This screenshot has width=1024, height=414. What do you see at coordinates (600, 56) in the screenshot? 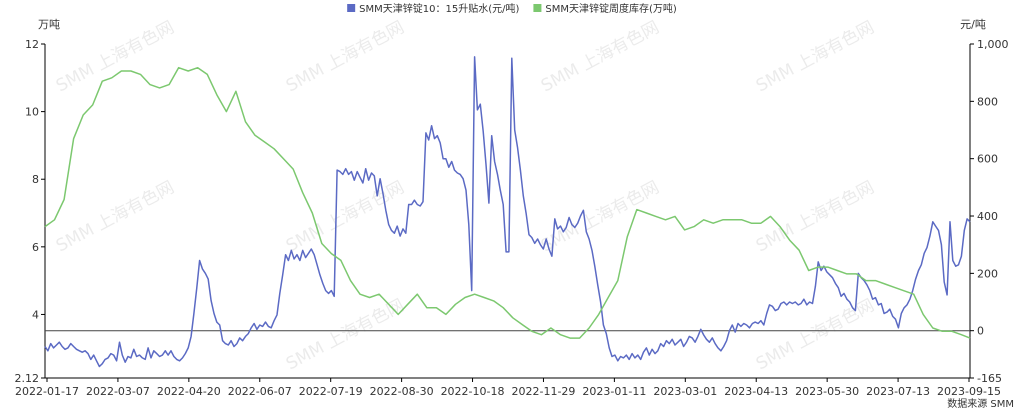
I see `watermark-text-2: SMM 上海有色网` at bounding box center [600, 56].